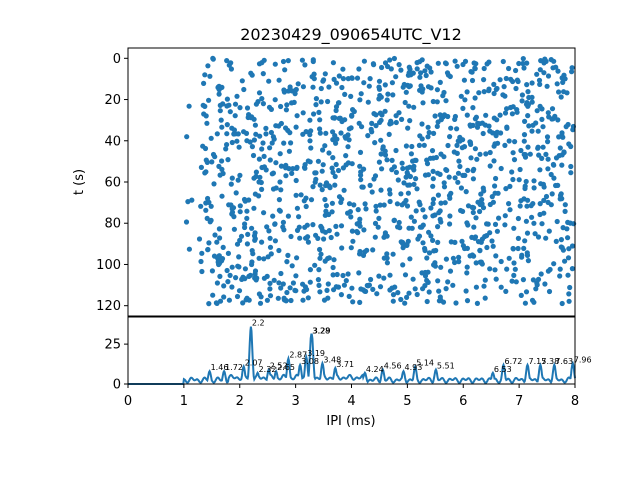  Describe the element at coordinates (117, 385) in the screenshot. I see `histogram-y-tick-label: 0` at that location.